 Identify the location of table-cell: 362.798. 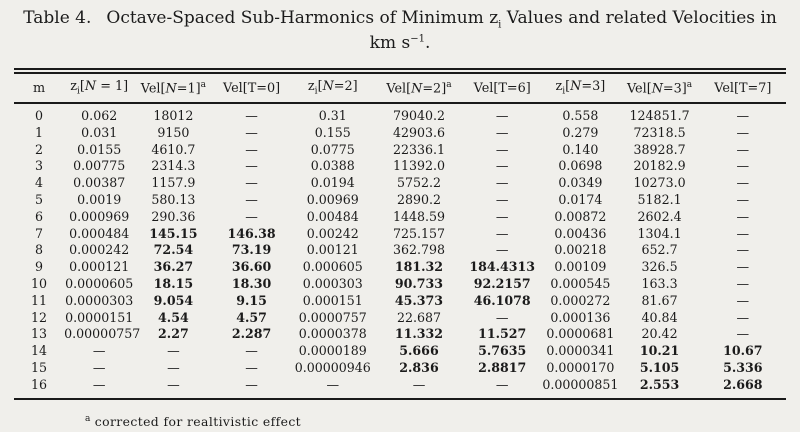
(419, 250).